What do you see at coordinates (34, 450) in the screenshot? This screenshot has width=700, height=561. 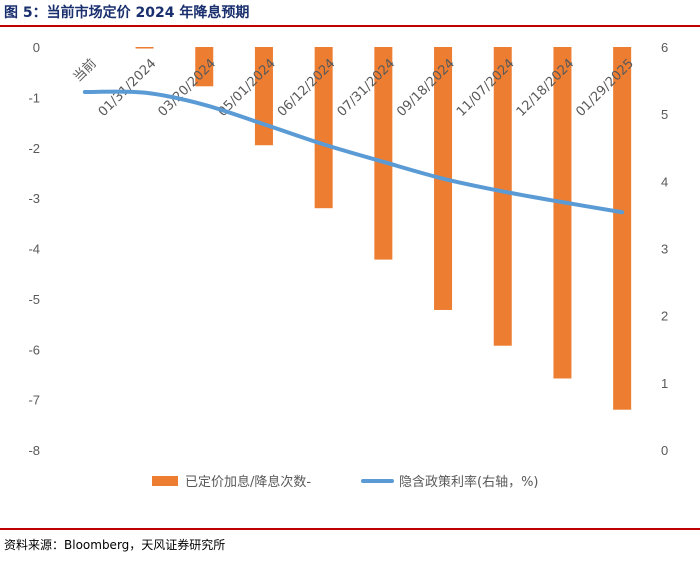 I see `left-axis-tick: -8` at bounding box center [34, 450].